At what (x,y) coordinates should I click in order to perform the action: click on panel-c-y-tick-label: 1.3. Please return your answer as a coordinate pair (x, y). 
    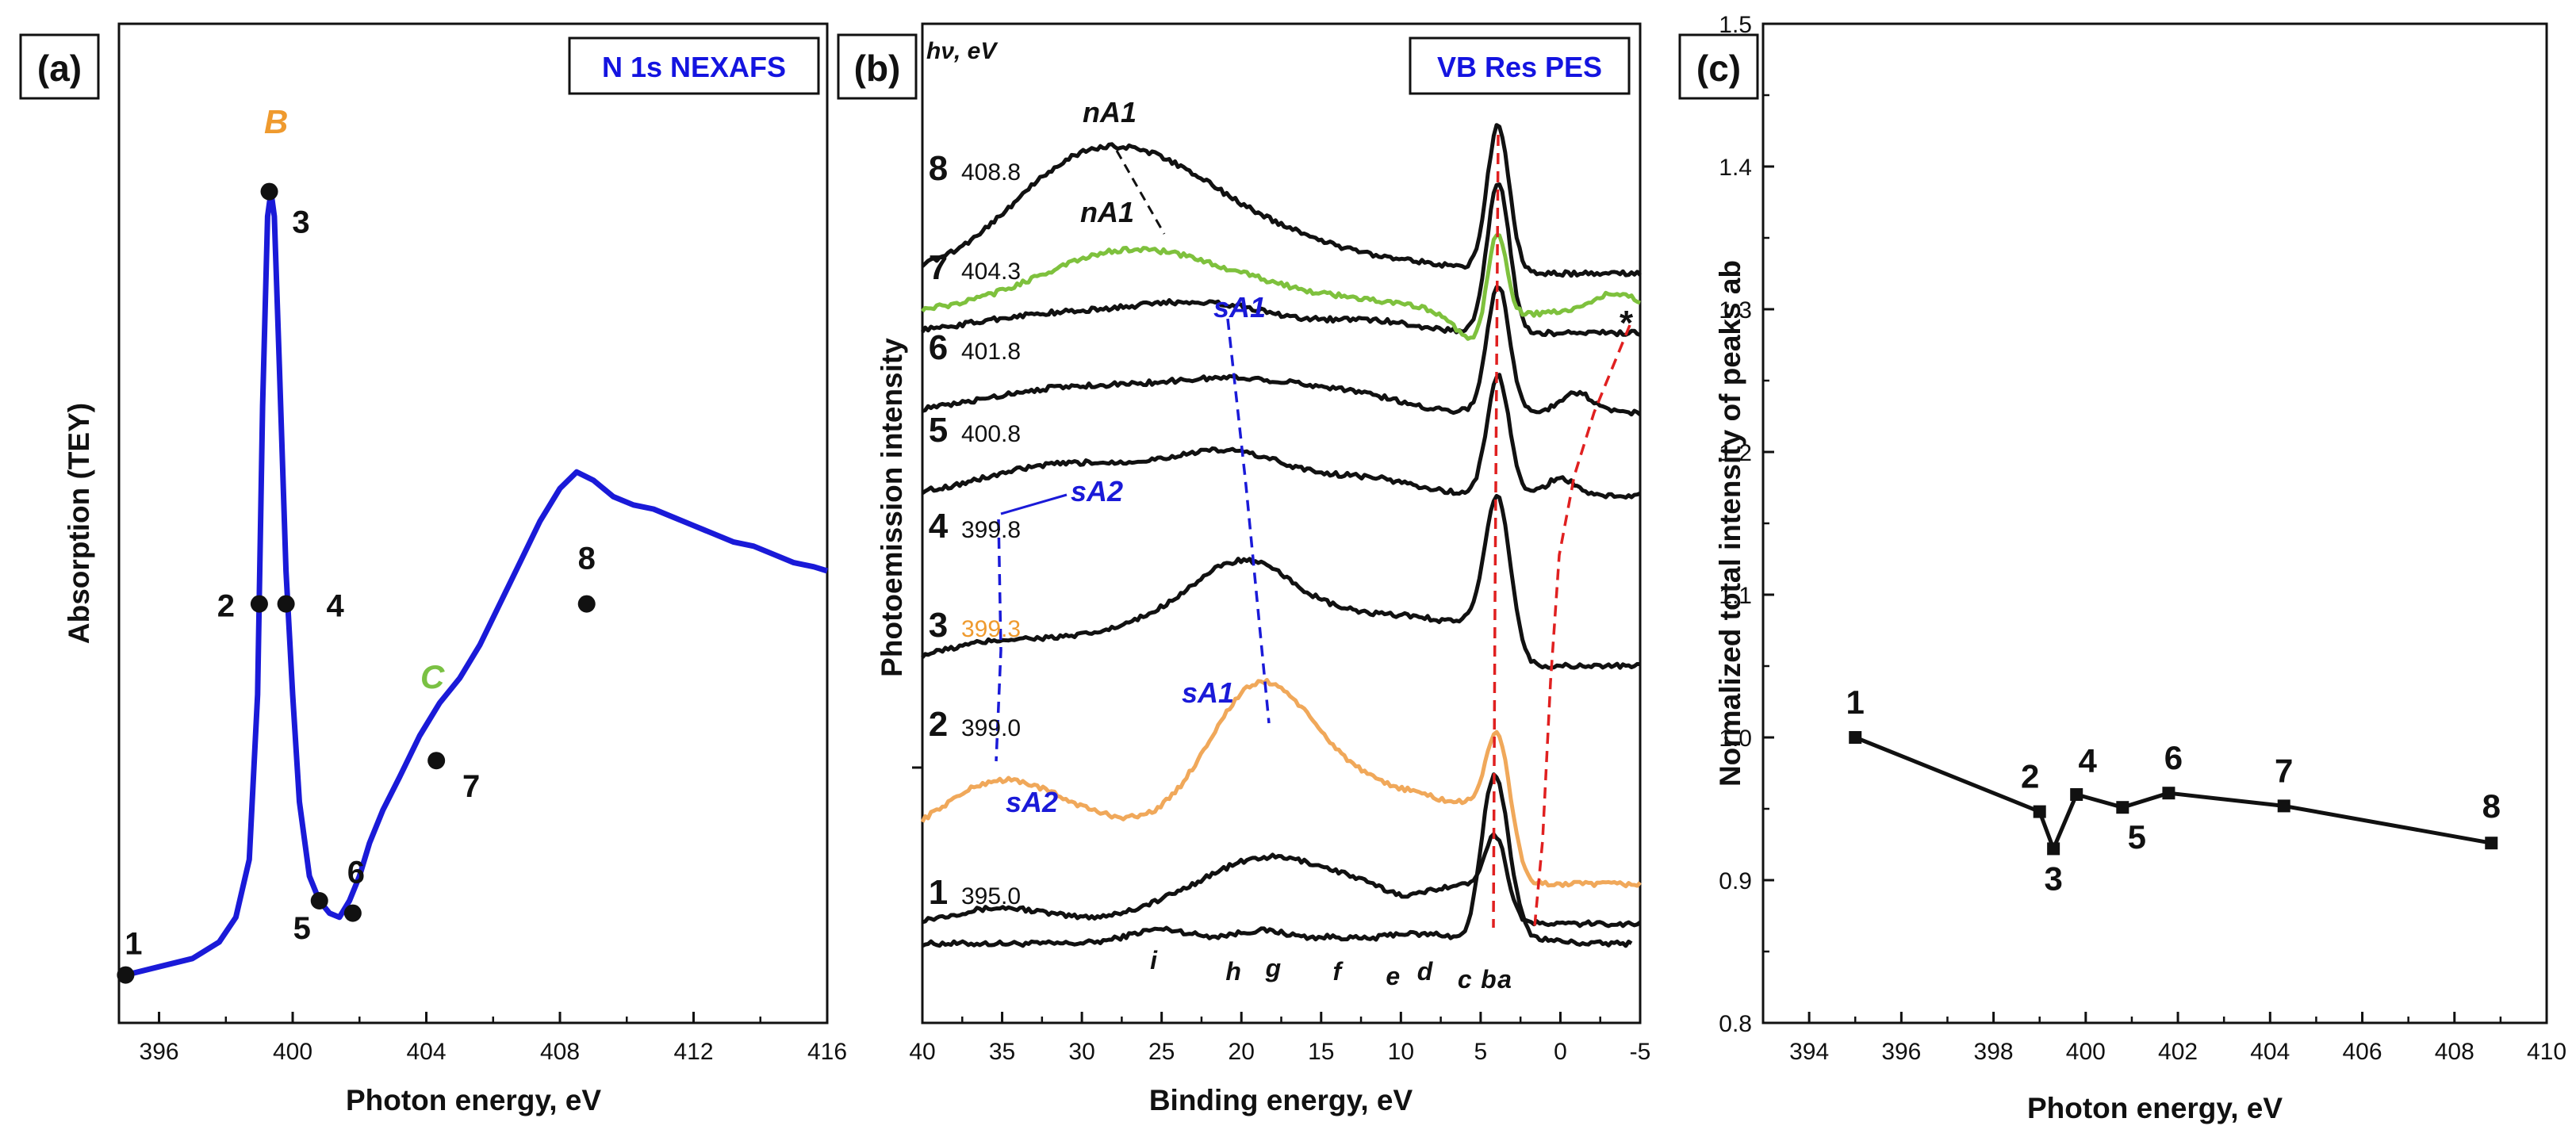
    Looking at the image, I should click on (1735, 310).